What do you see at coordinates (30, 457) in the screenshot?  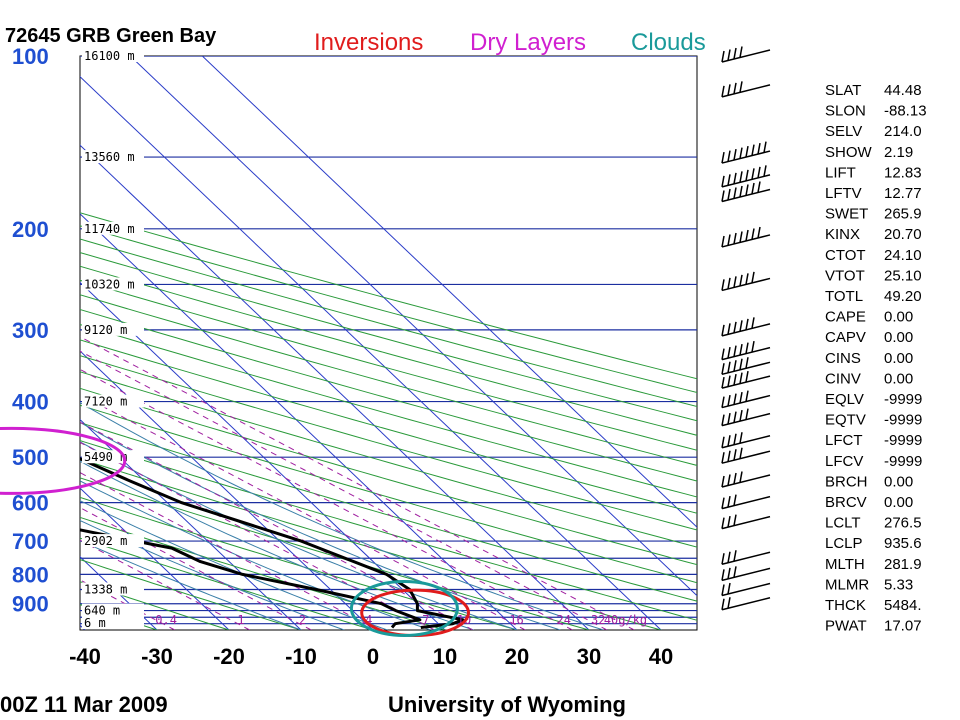 I see `pressure-tick-label: 500` at bounding box center [30, 457].